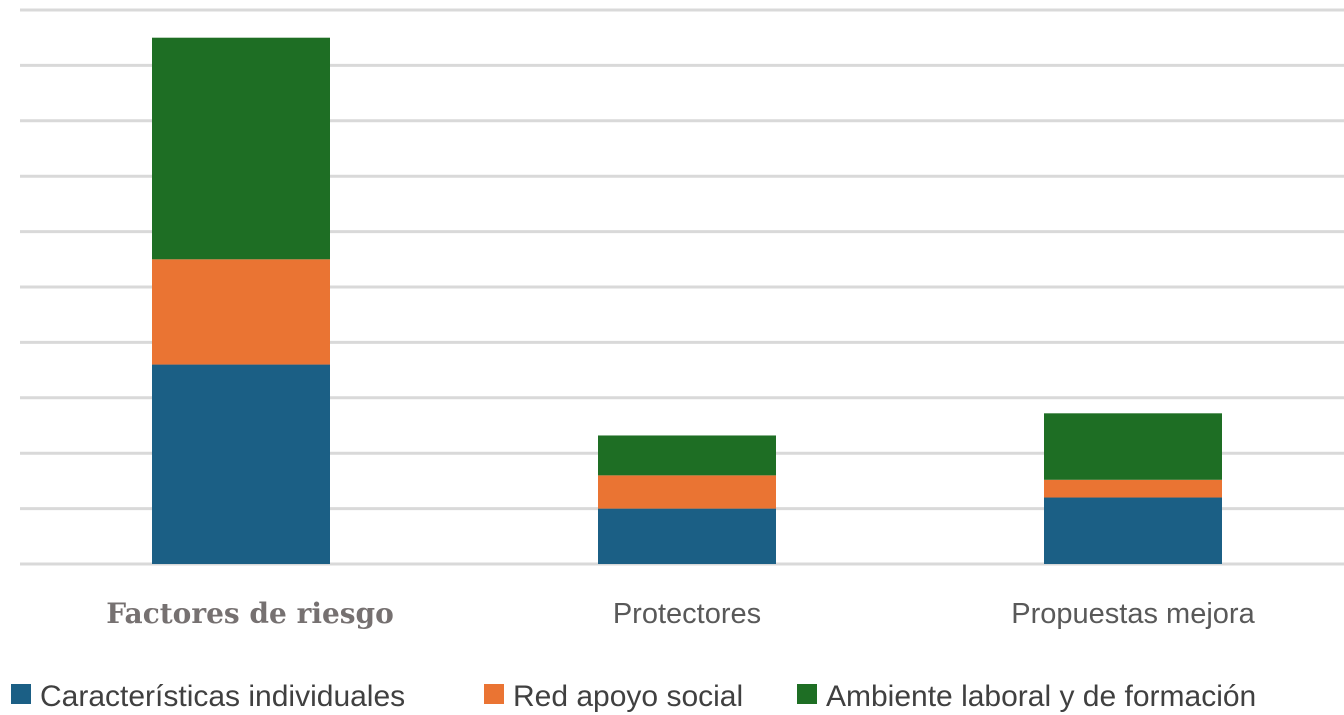 The width and height of the screenshot is (1344, 715). What do you see at coordinates (628, 696) in the screenshot?
I see `legend-label-red-apoyo-social: Red apoyo social` at bounding box center [628, 696].